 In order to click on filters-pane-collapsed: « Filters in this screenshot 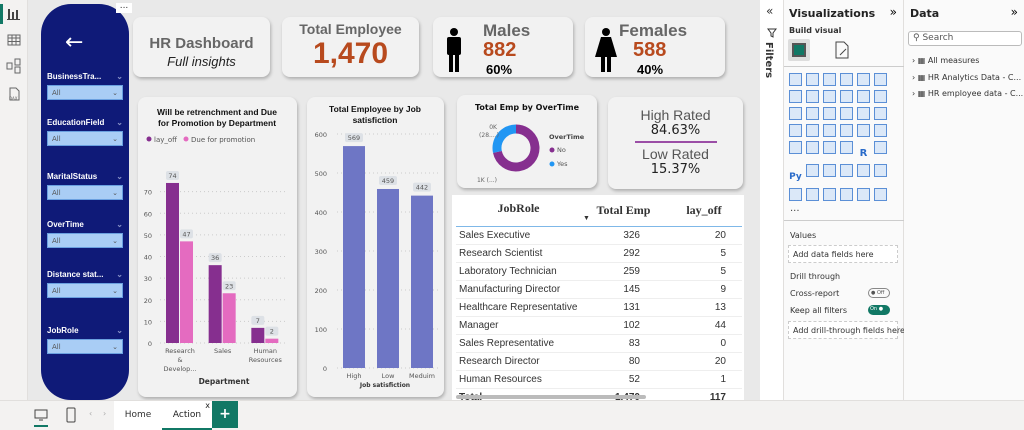, I will do `click(772, 200)`.